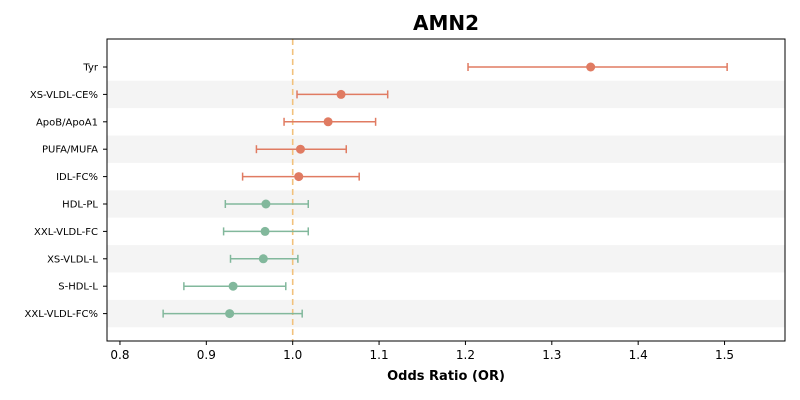 The width and height of the screenshot is (800, 400). I want to click on y-tick-label: PUFA/MUFA, so click(70, 150).